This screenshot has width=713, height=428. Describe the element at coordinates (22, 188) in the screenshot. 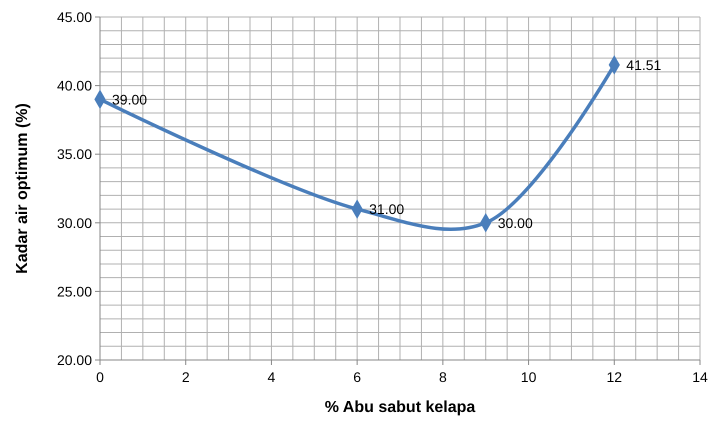

I see `y-axis-title: Kadar air optimum (%)` at that location.